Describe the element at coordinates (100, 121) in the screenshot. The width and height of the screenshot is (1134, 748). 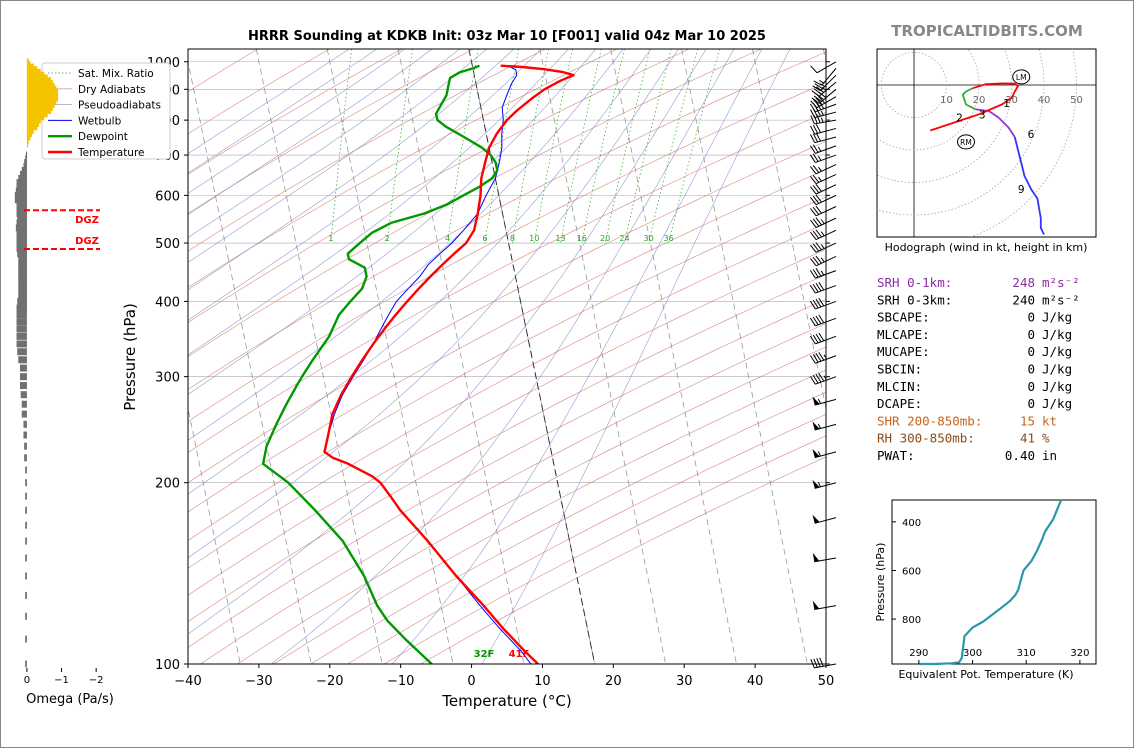
I see `legend-label: Wetbulb` at that location.